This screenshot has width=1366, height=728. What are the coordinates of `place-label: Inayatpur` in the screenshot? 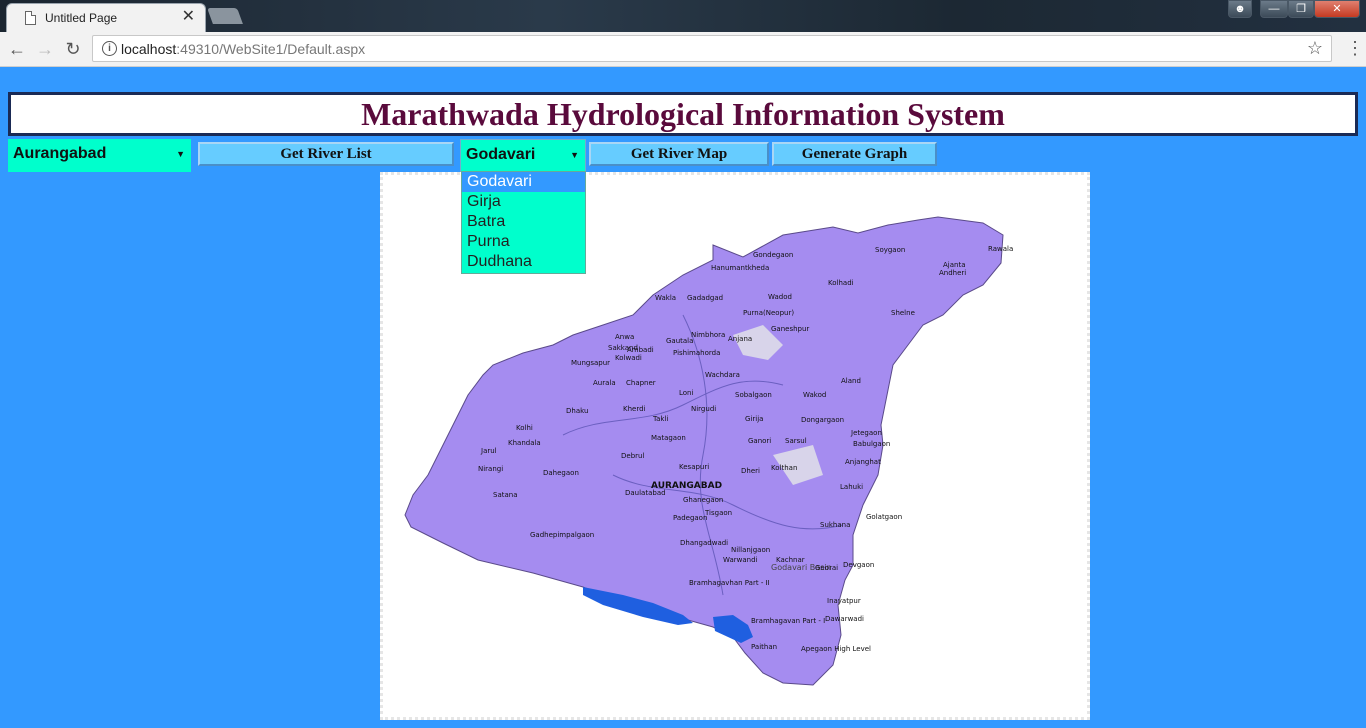 It's located at (844, 601).